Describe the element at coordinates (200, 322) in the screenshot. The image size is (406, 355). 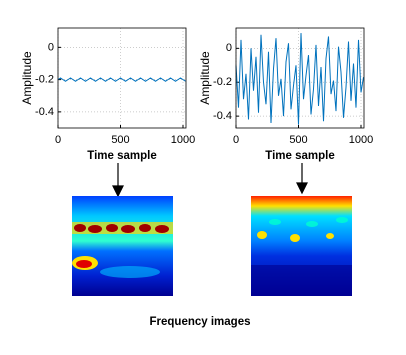
I see `caption: Frequency images` at that location.